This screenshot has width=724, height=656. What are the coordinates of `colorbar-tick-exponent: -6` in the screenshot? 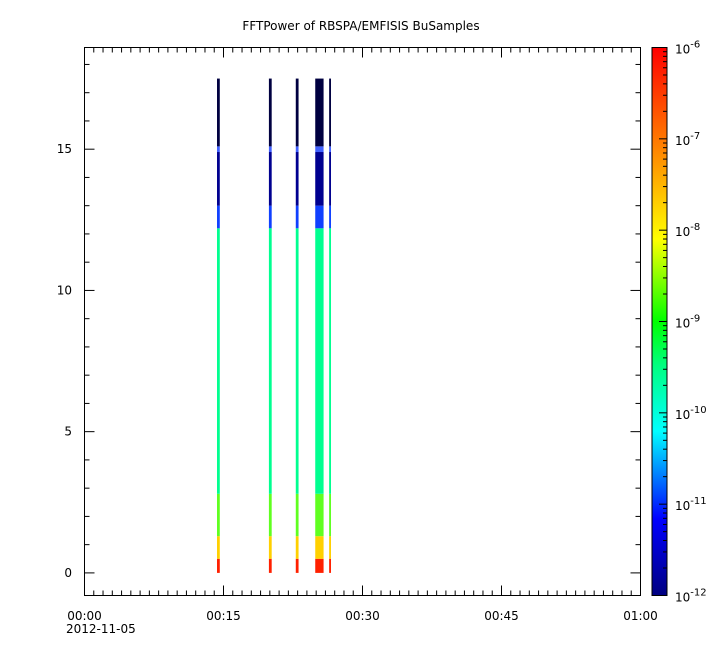 It's located at (695, 45).